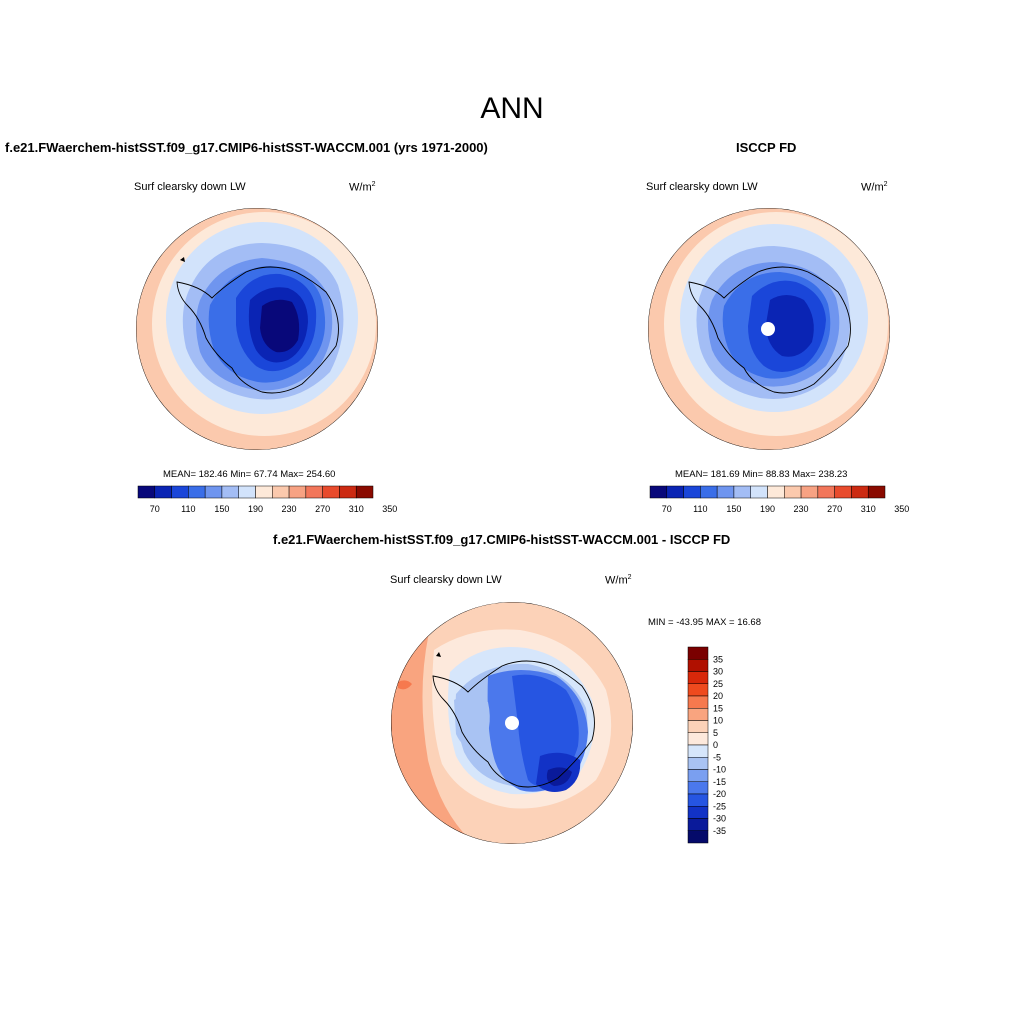 The height and width of the screenshot is (1024, 1024). Describe the element at coordinates (719, 770) in the screenshot. I see `colorbar-tick-label: -10` at that location.